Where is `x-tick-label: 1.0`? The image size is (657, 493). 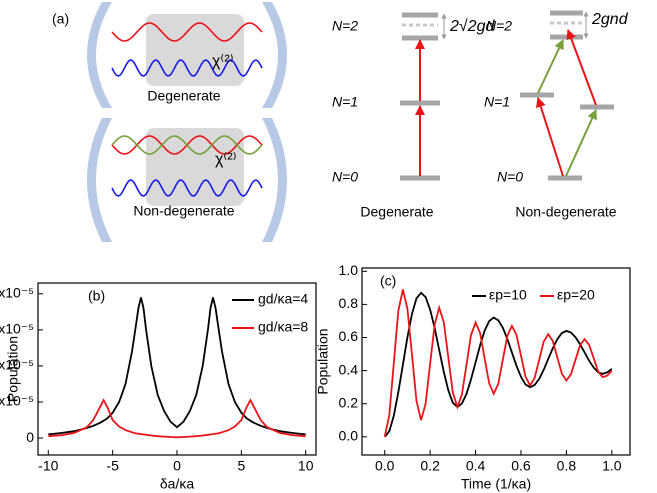 x-tick-label: 1.0 is located at coordinates (612, 466).